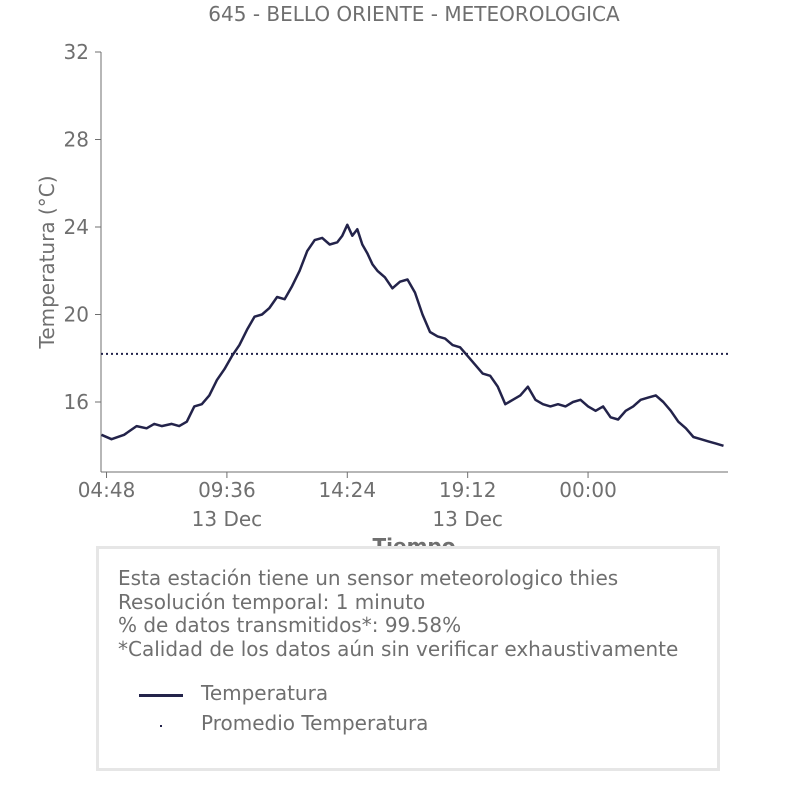 This screenshot has height=806, width=806. What do you see at coordinates (161, 695) in the screenshot?
I see `solid-line-swatch-icon` at bounding box center [161, 695].